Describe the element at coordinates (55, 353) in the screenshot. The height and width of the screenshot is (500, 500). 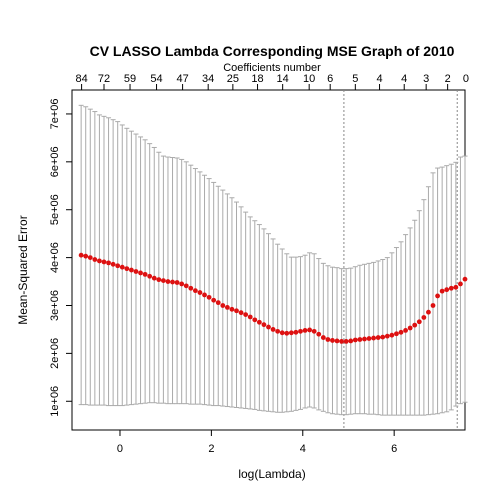
I see `y-tick-label: 2e+06` at that location.